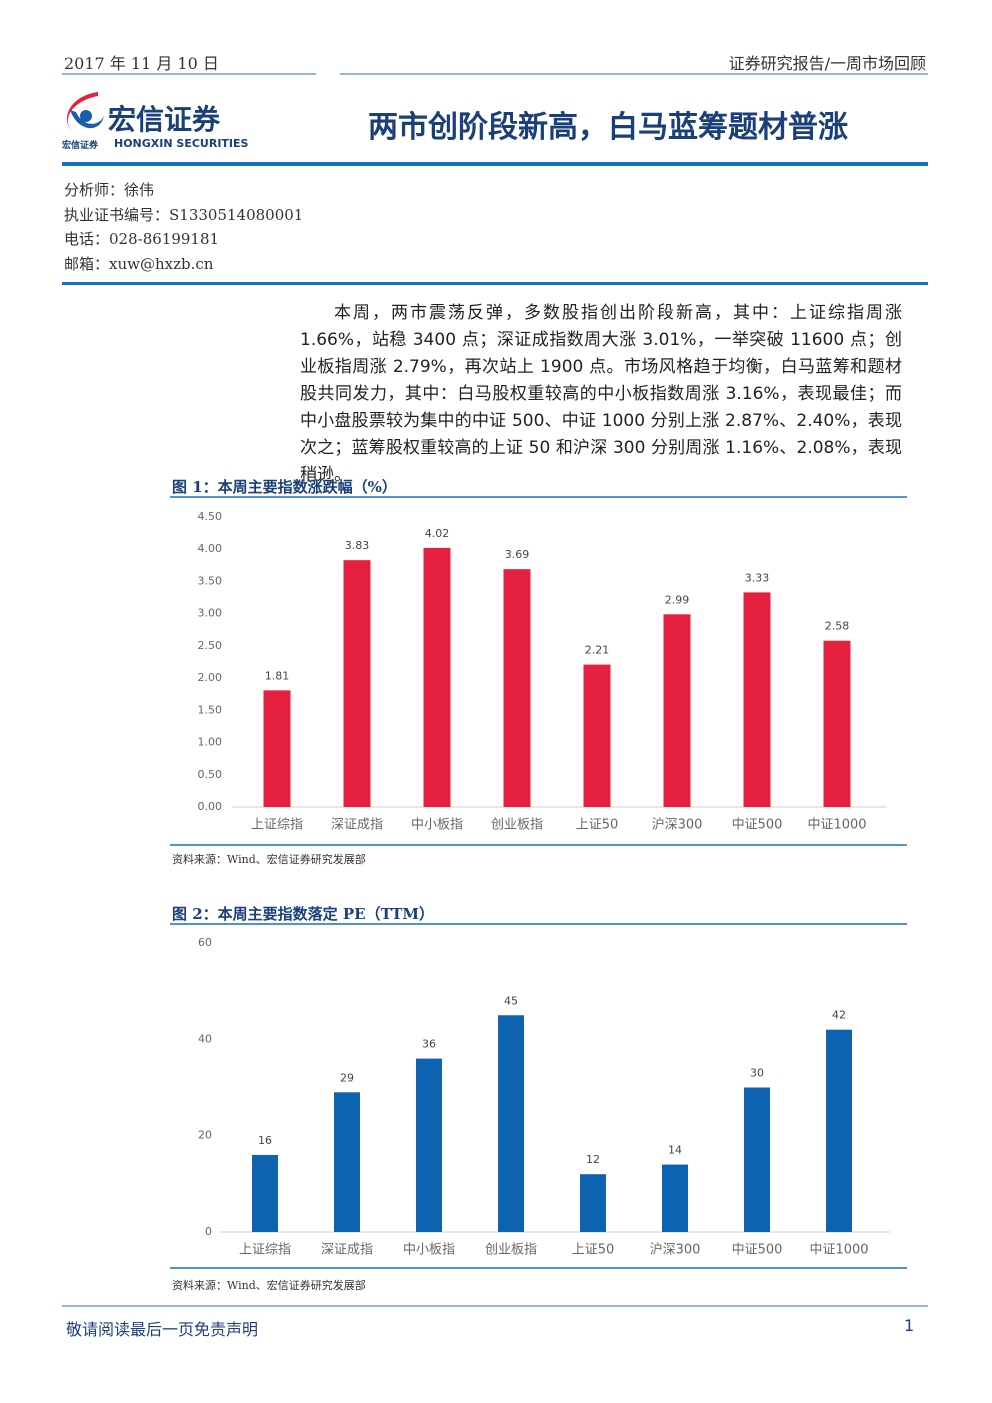 This screenshot has width=992, height=1403. I want to click on company: 宏信证券, so click(164, 119).